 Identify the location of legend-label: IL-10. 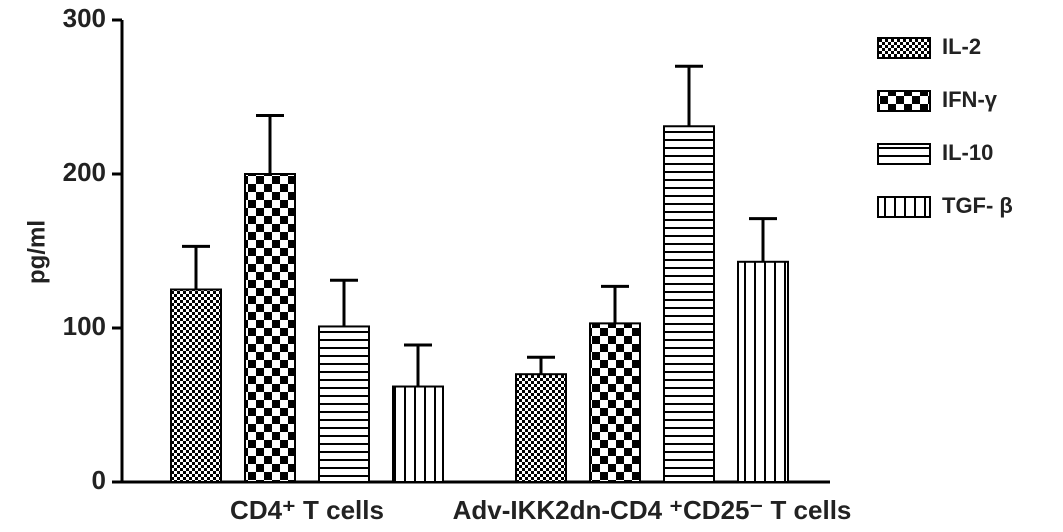
(967, 152).